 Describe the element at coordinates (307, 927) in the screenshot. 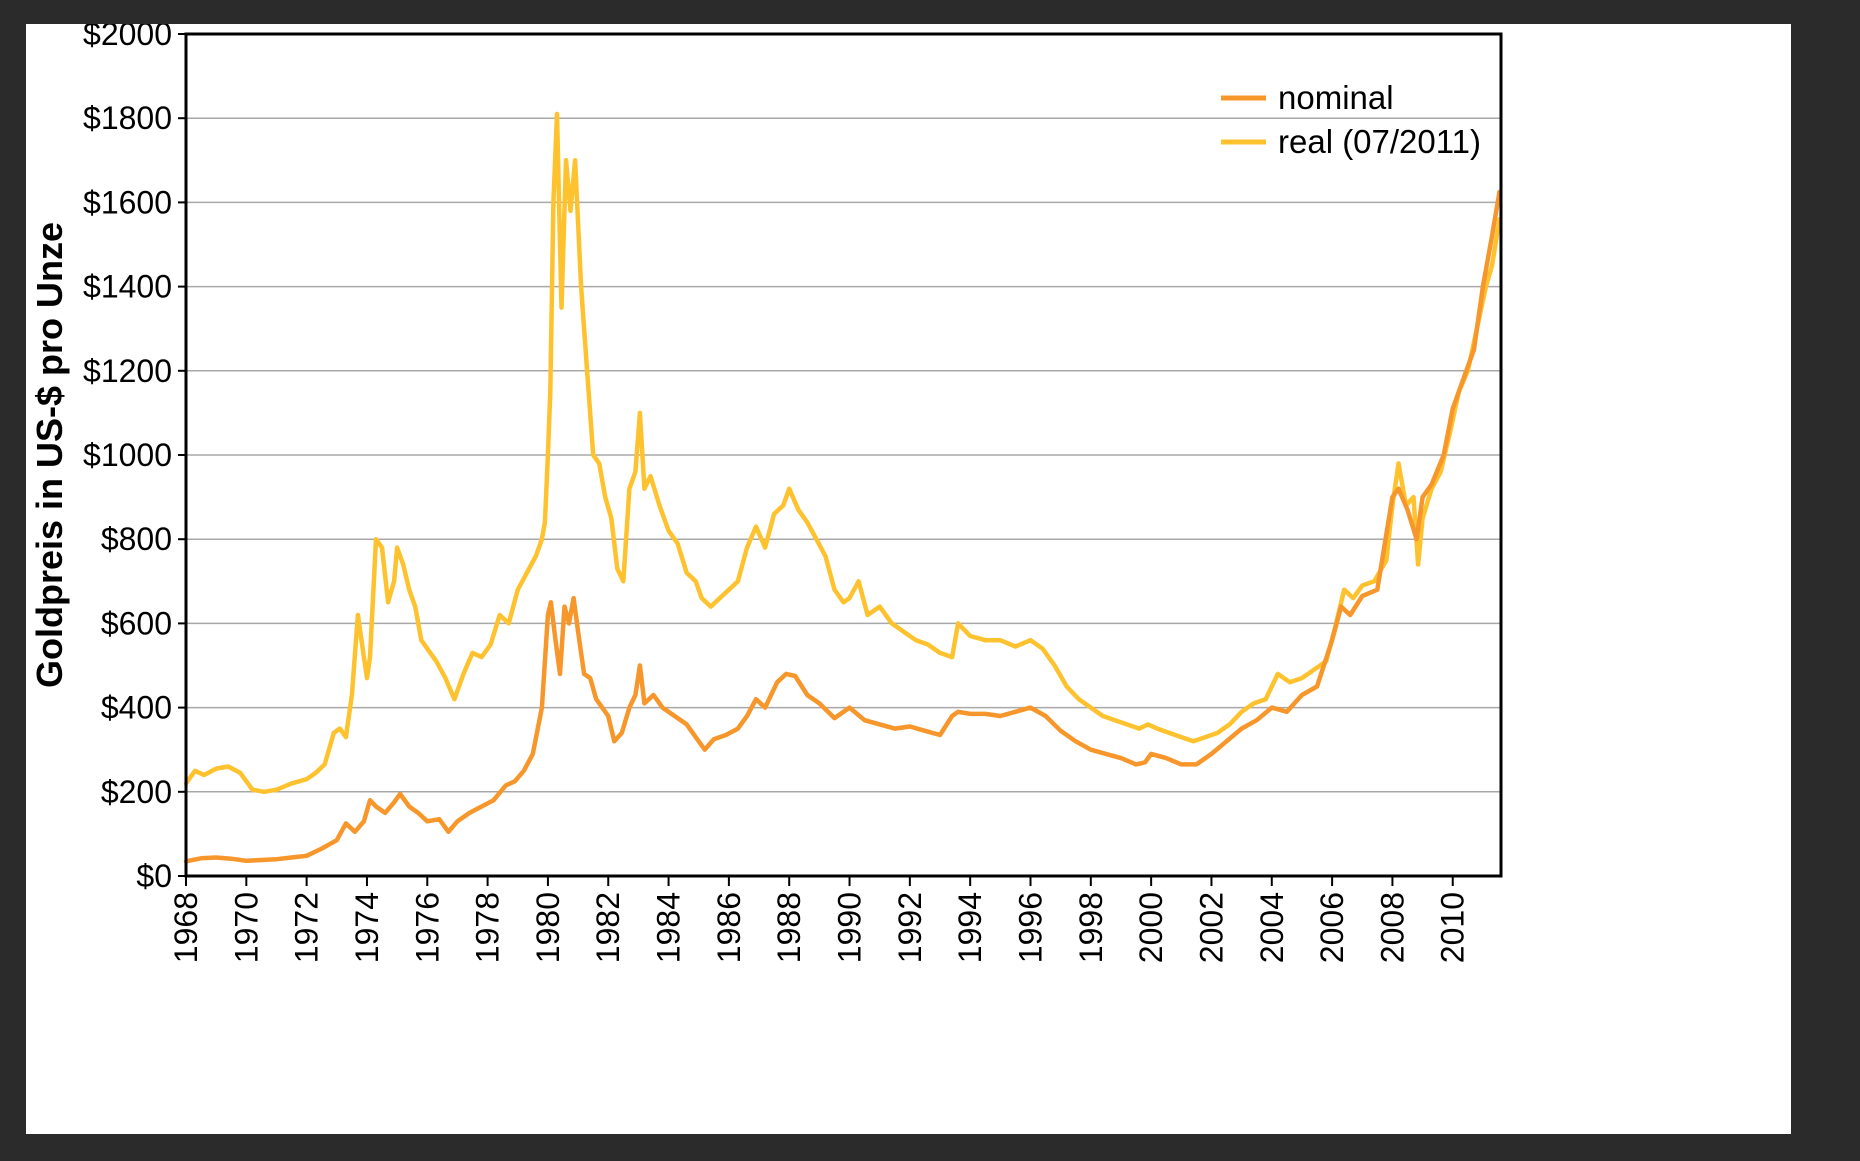

I see `x-tick-label: 1972` at that location.